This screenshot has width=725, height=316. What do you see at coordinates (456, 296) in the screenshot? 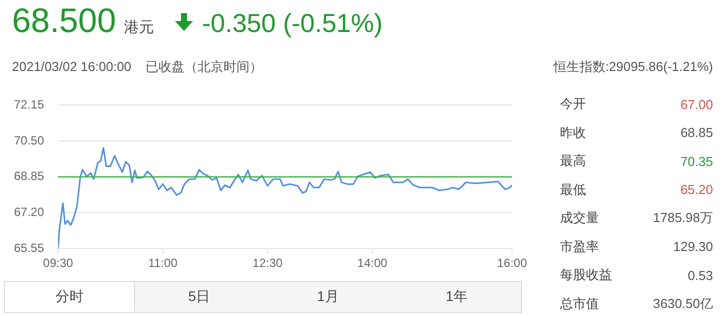
I see `text: 1年` at bounding box center [456, 296].